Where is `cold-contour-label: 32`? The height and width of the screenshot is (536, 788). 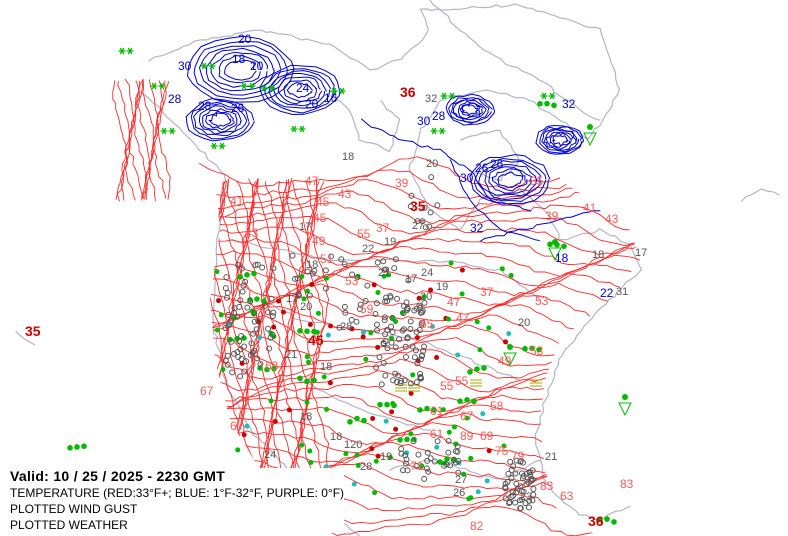
cold-contour-label: 32 is located at coordinates (569, 104).